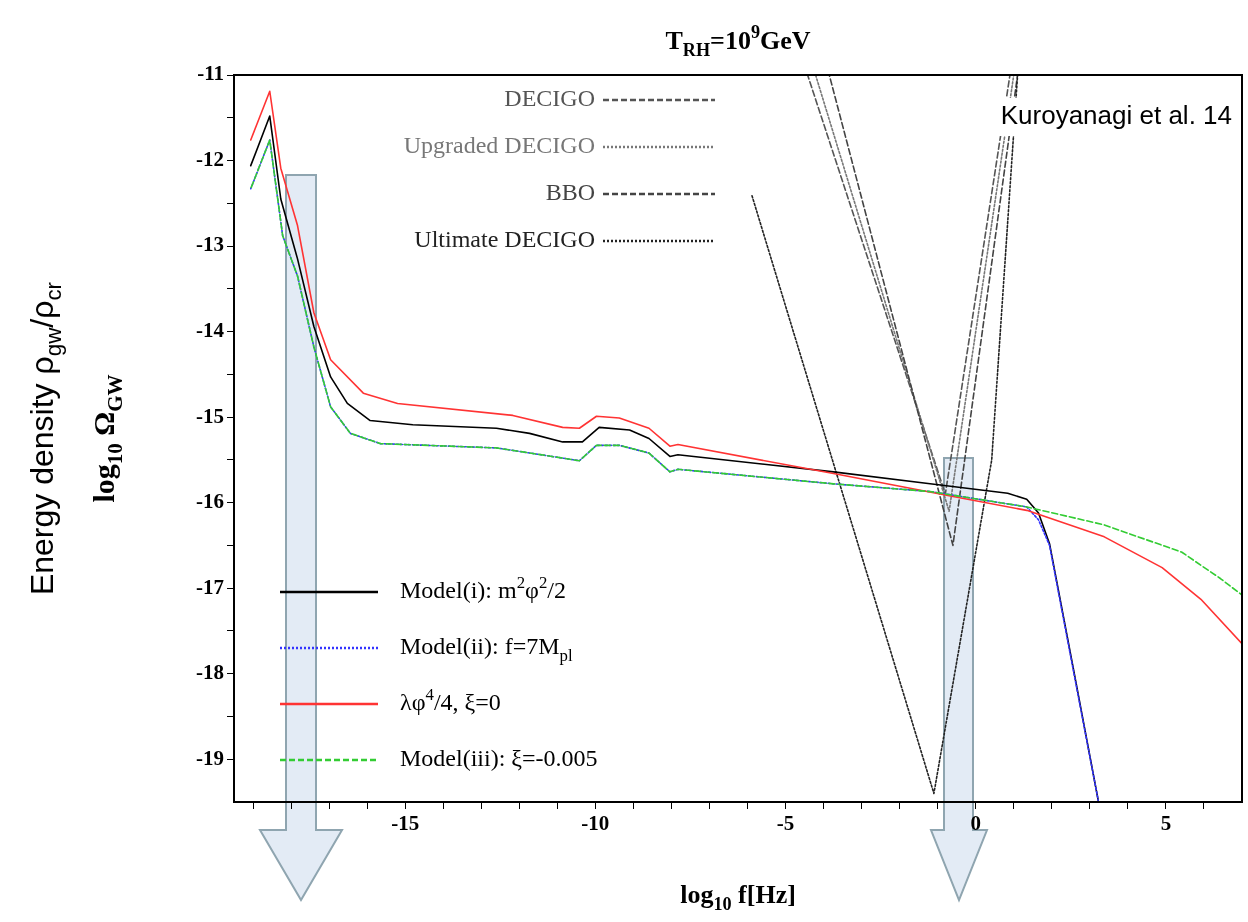  What do you see at coordinates (45, 438) in the screenshot?
I see `text: Energy density ρgw/ρcr` at bounding box center [45, 438].